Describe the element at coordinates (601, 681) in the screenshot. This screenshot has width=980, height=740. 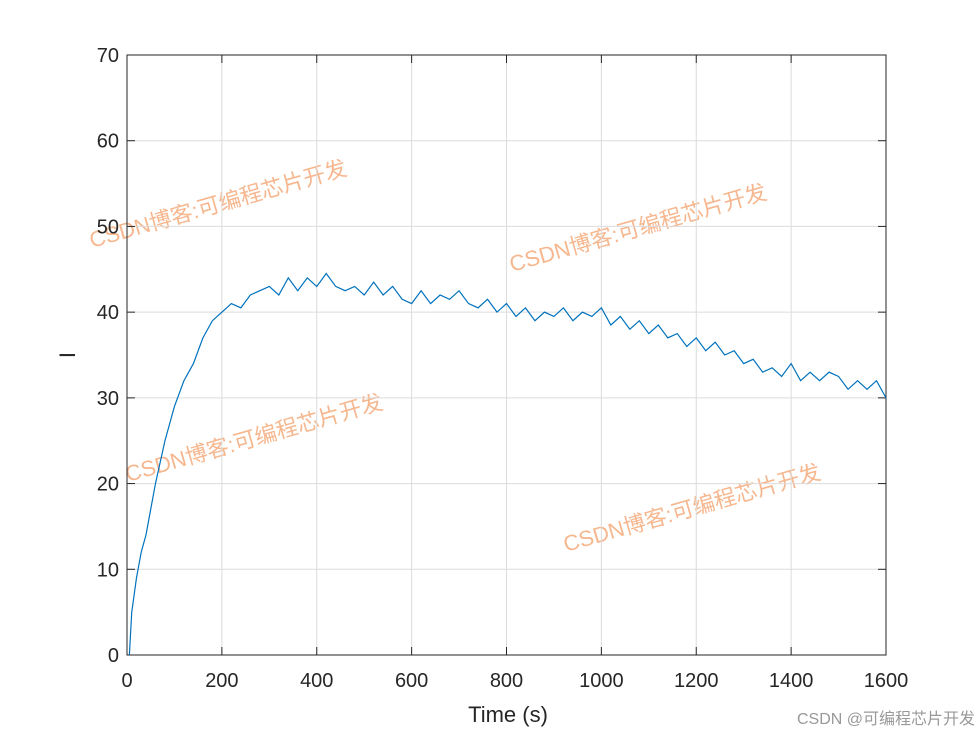
I see `x-tick-label: 1000` at that location.